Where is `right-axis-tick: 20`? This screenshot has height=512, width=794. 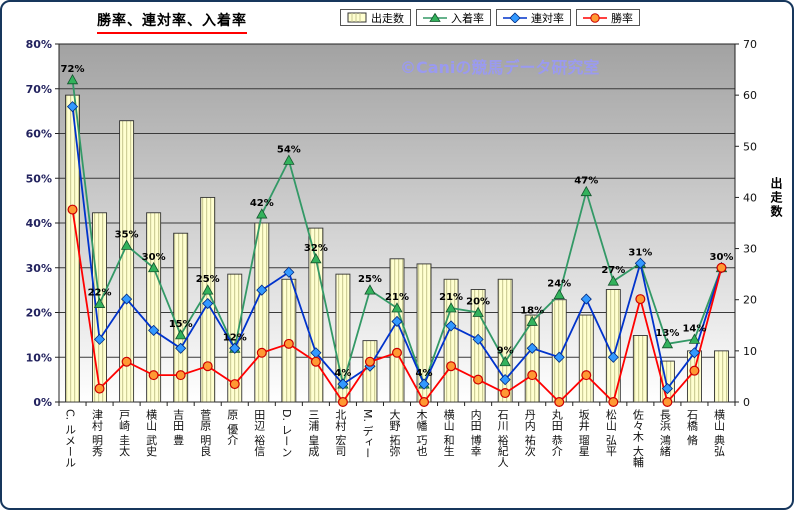
right-axis-tick: 20 is located at coordinates (750, 300).